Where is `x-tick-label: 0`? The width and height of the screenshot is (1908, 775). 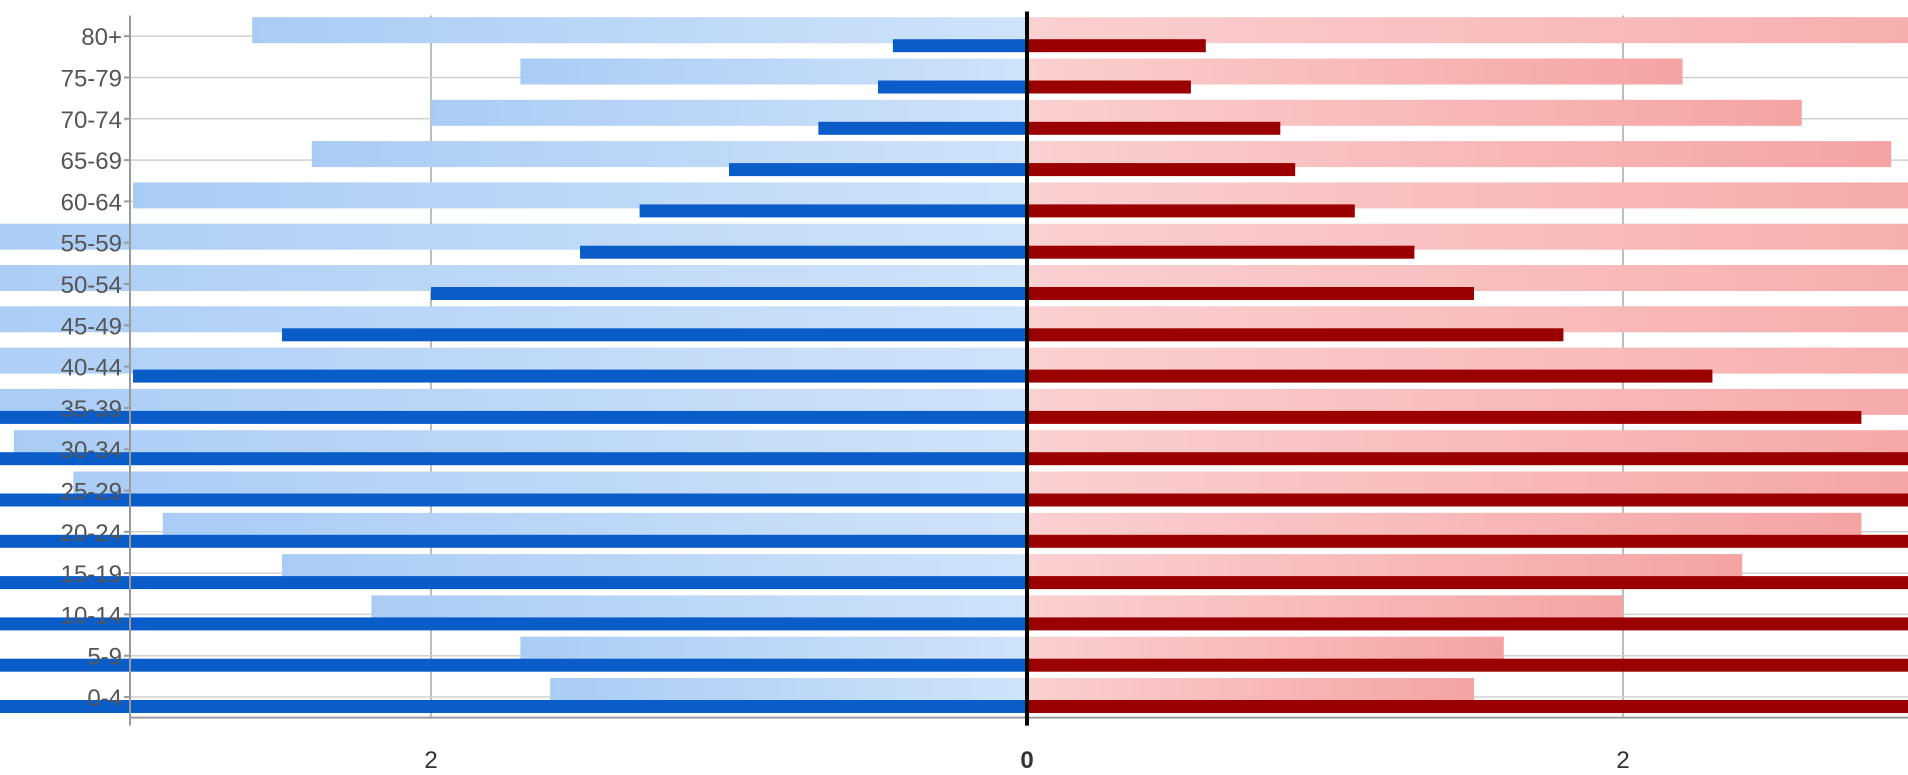
x-tick-label: 0 is located at coordinates (1026, 760).